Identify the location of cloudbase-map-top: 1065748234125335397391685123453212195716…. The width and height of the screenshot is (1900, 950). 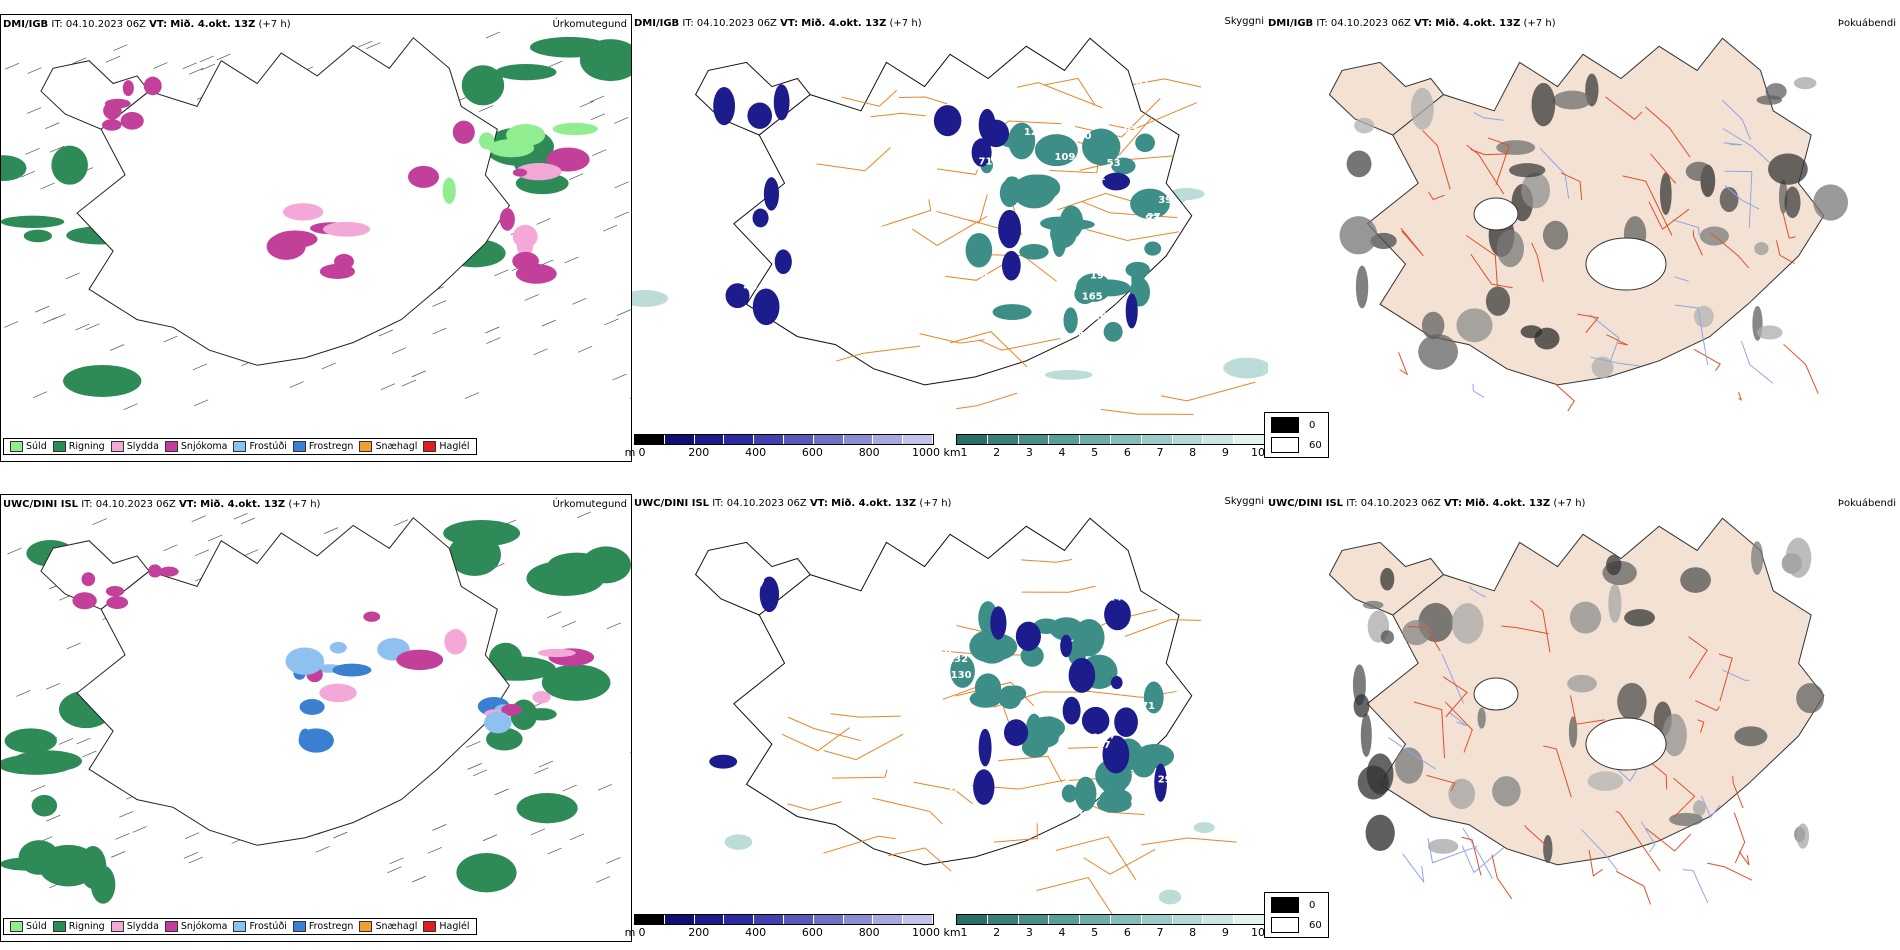
(950, 226).